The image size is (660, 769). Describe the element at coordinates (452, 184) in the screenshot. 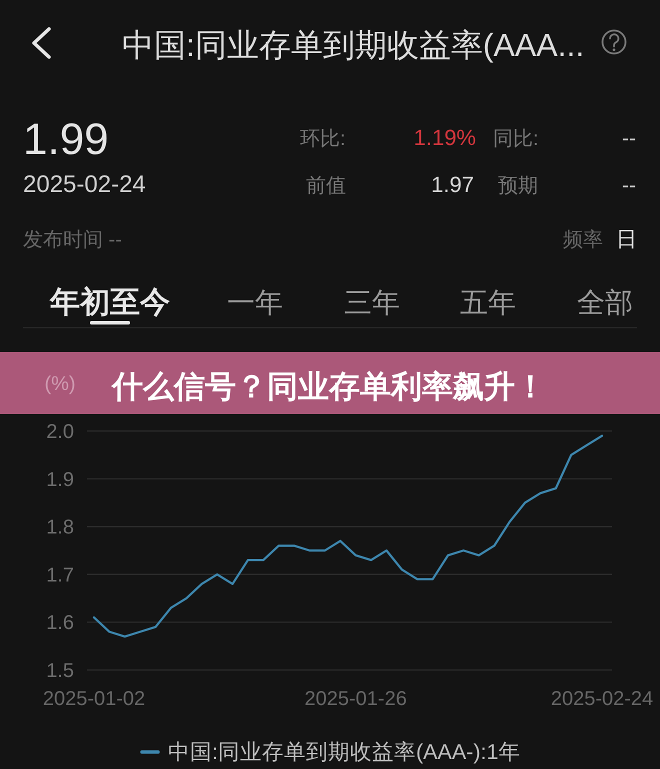

I see `text: 1.97` at that location.